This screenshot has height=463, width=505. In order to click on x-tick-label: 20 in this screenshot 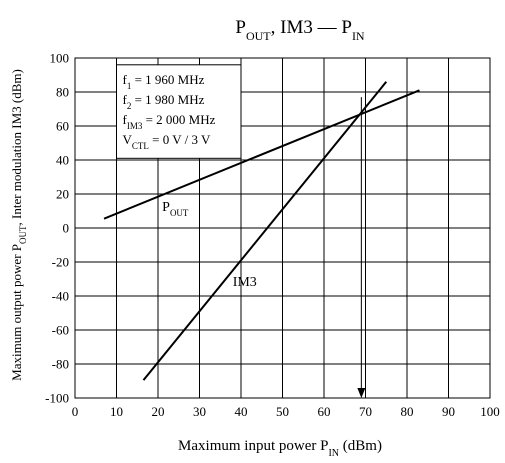, I will do `click(158, 411)`.